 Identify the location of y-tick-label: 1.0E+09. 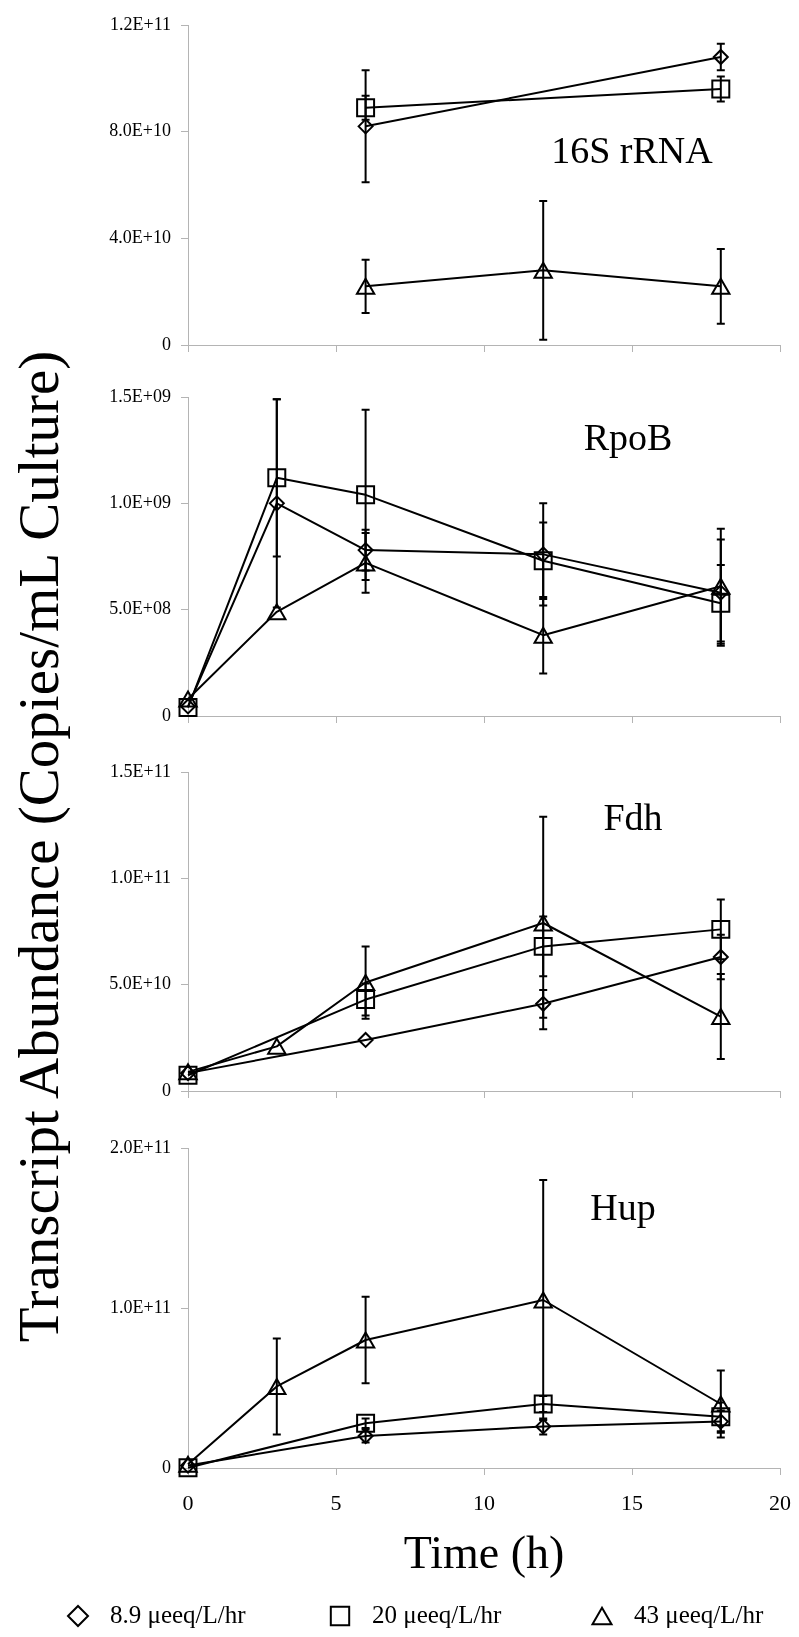
(140, 502).